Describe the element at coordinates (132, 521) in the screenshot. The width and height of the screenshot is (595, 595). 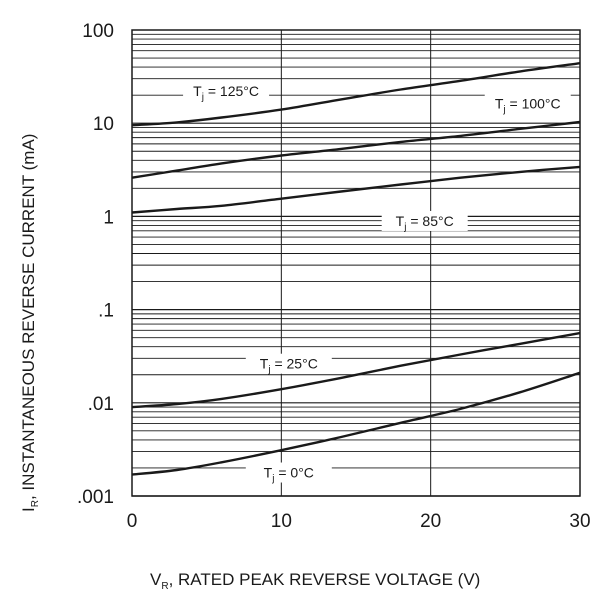
I see `x-tick-label: 0` at that location.